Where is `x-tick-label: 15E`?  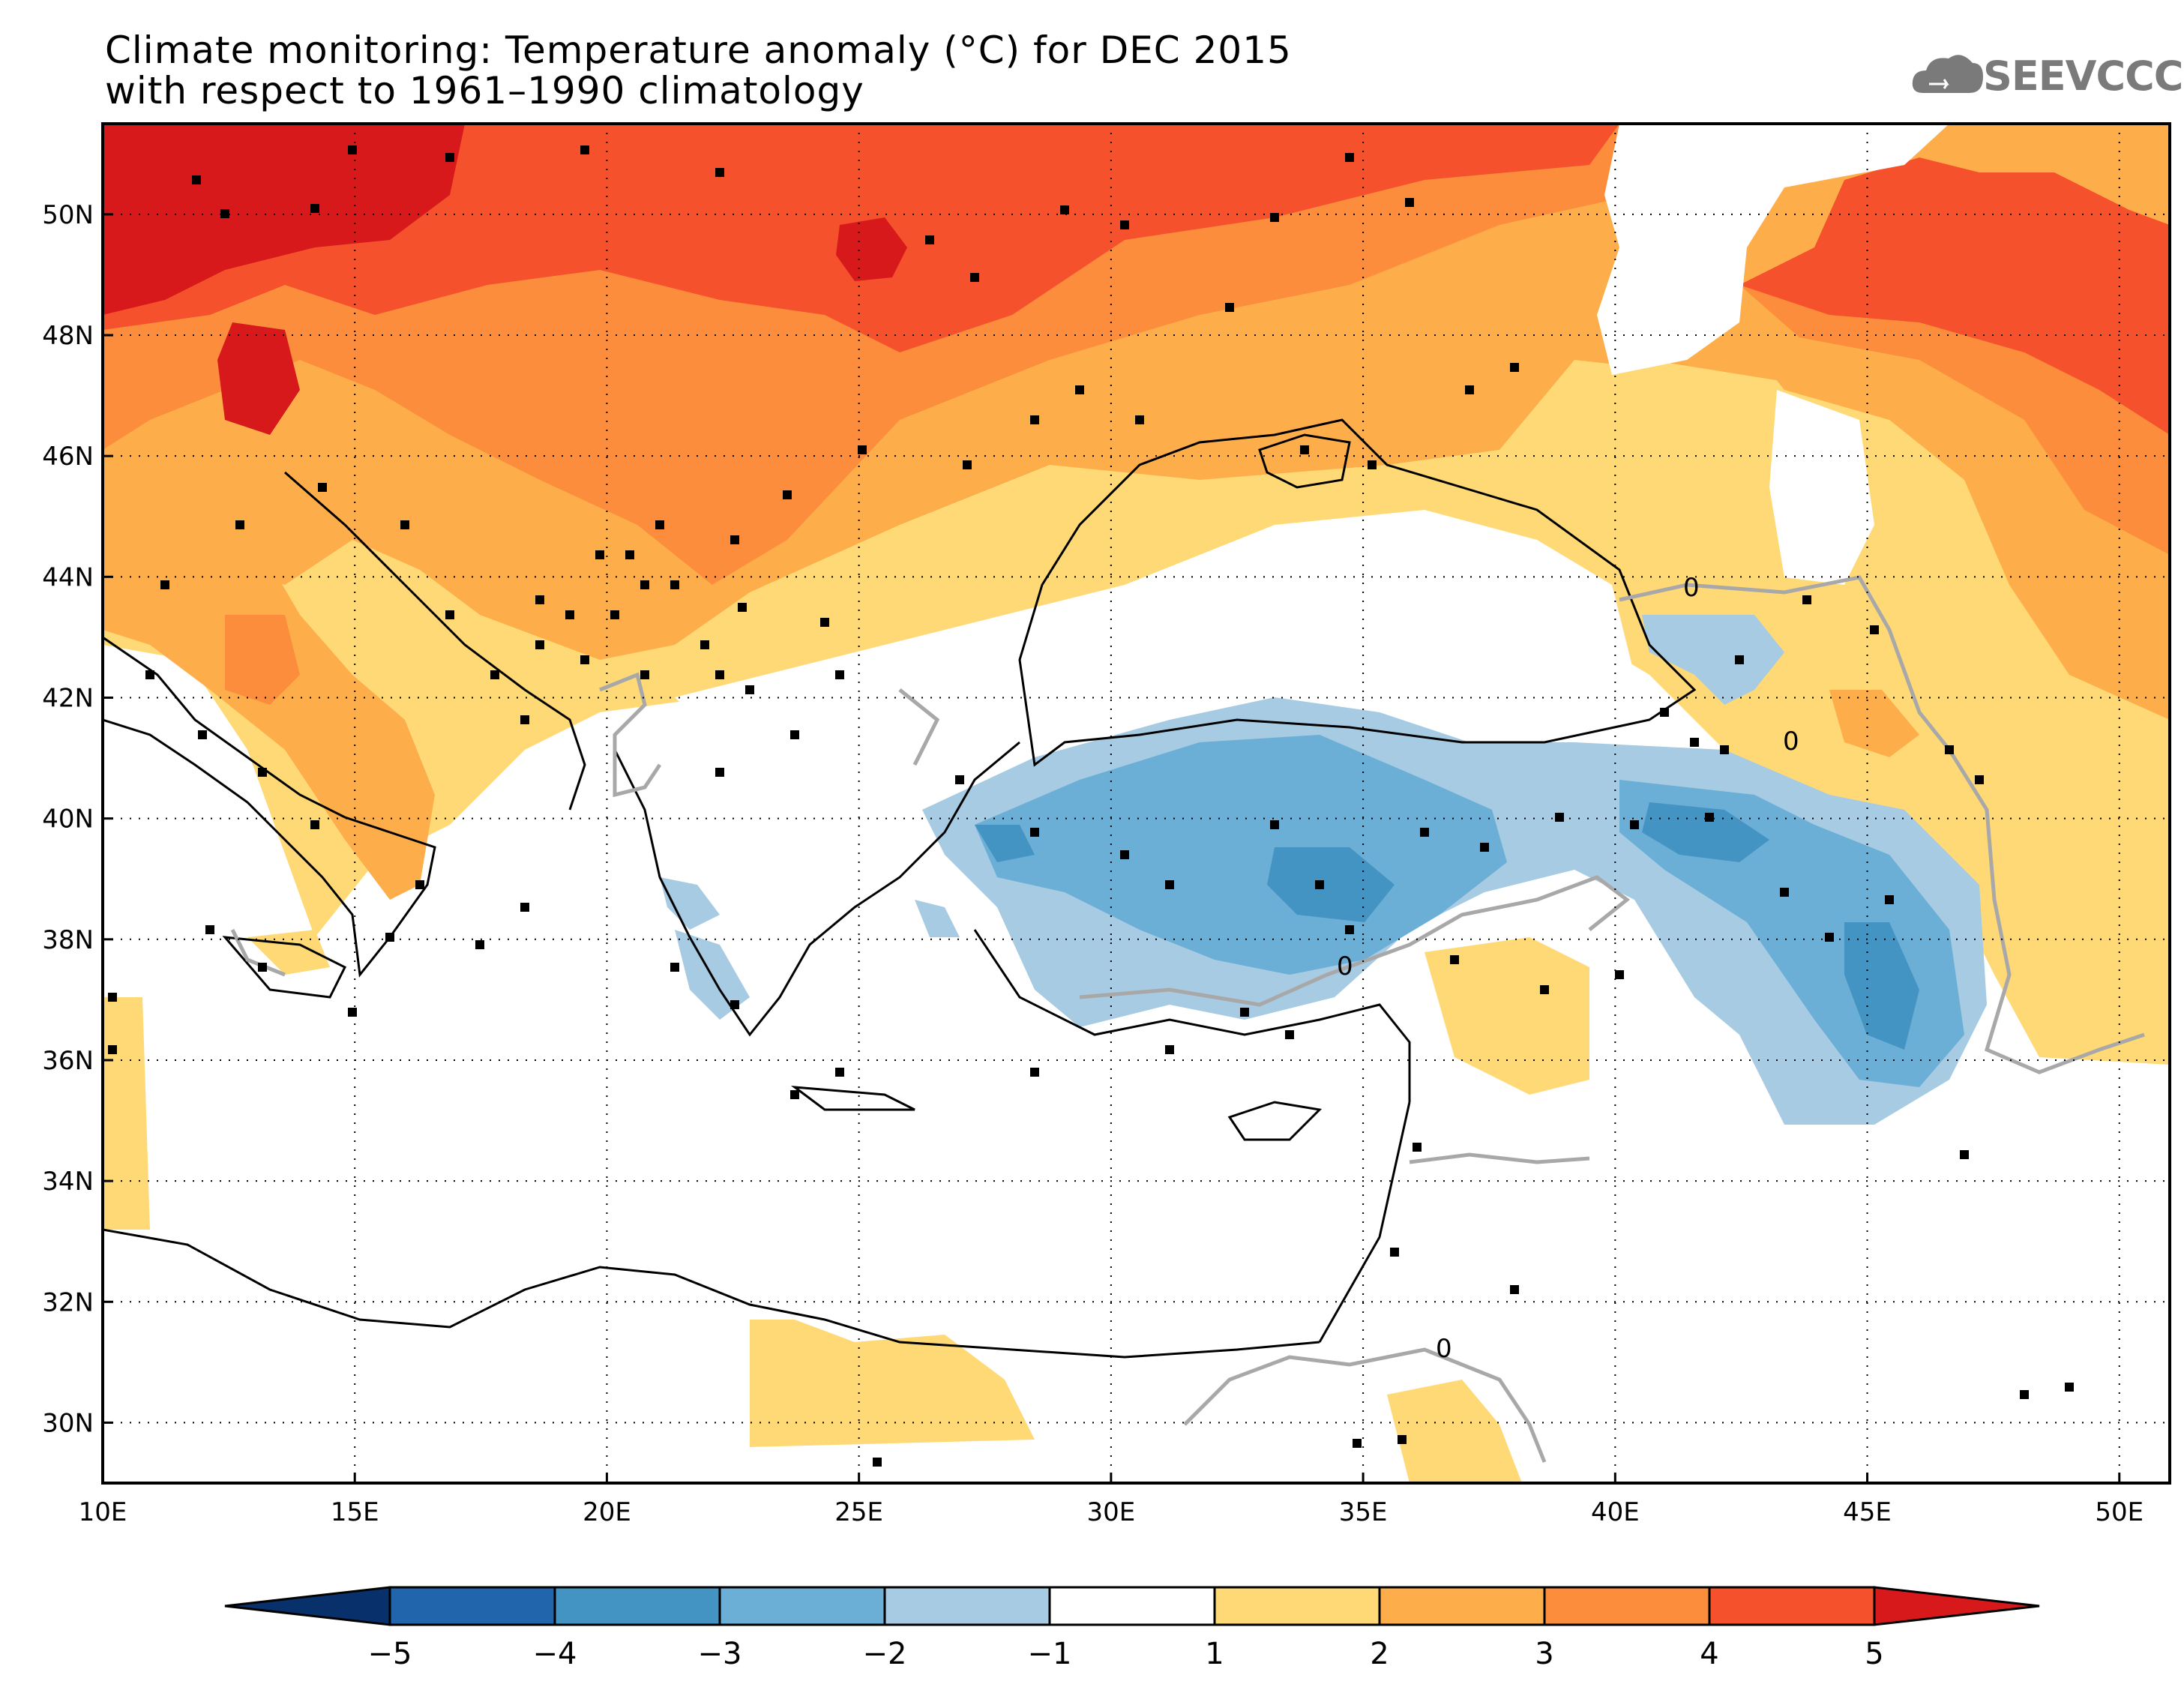 x-tick-label: 15E is located at coordinates (355, 1512).